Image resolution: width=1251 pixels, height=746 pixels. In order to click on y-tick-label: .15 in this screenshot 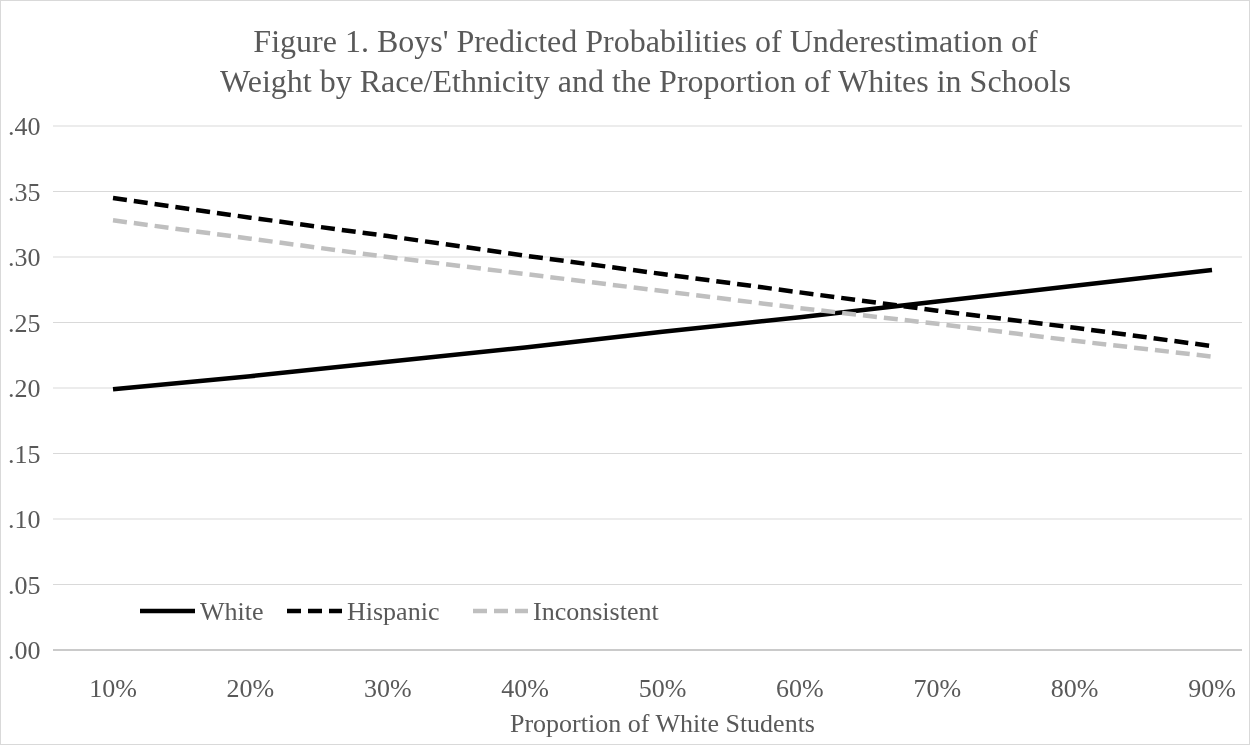, I will do `click(24, 454)`.